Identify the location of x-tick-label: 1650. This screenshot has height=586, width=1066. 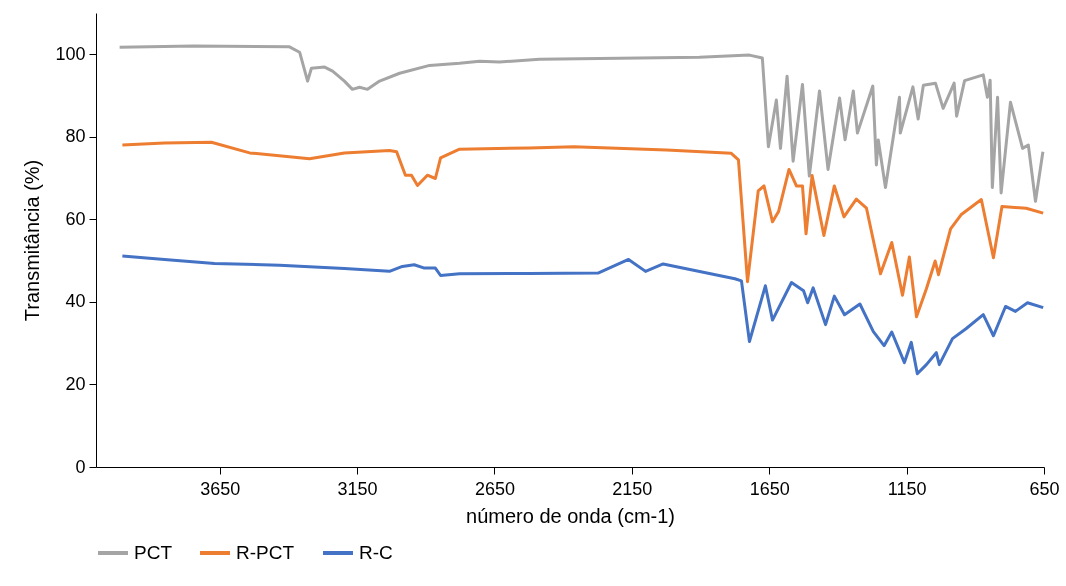
(769, 488).